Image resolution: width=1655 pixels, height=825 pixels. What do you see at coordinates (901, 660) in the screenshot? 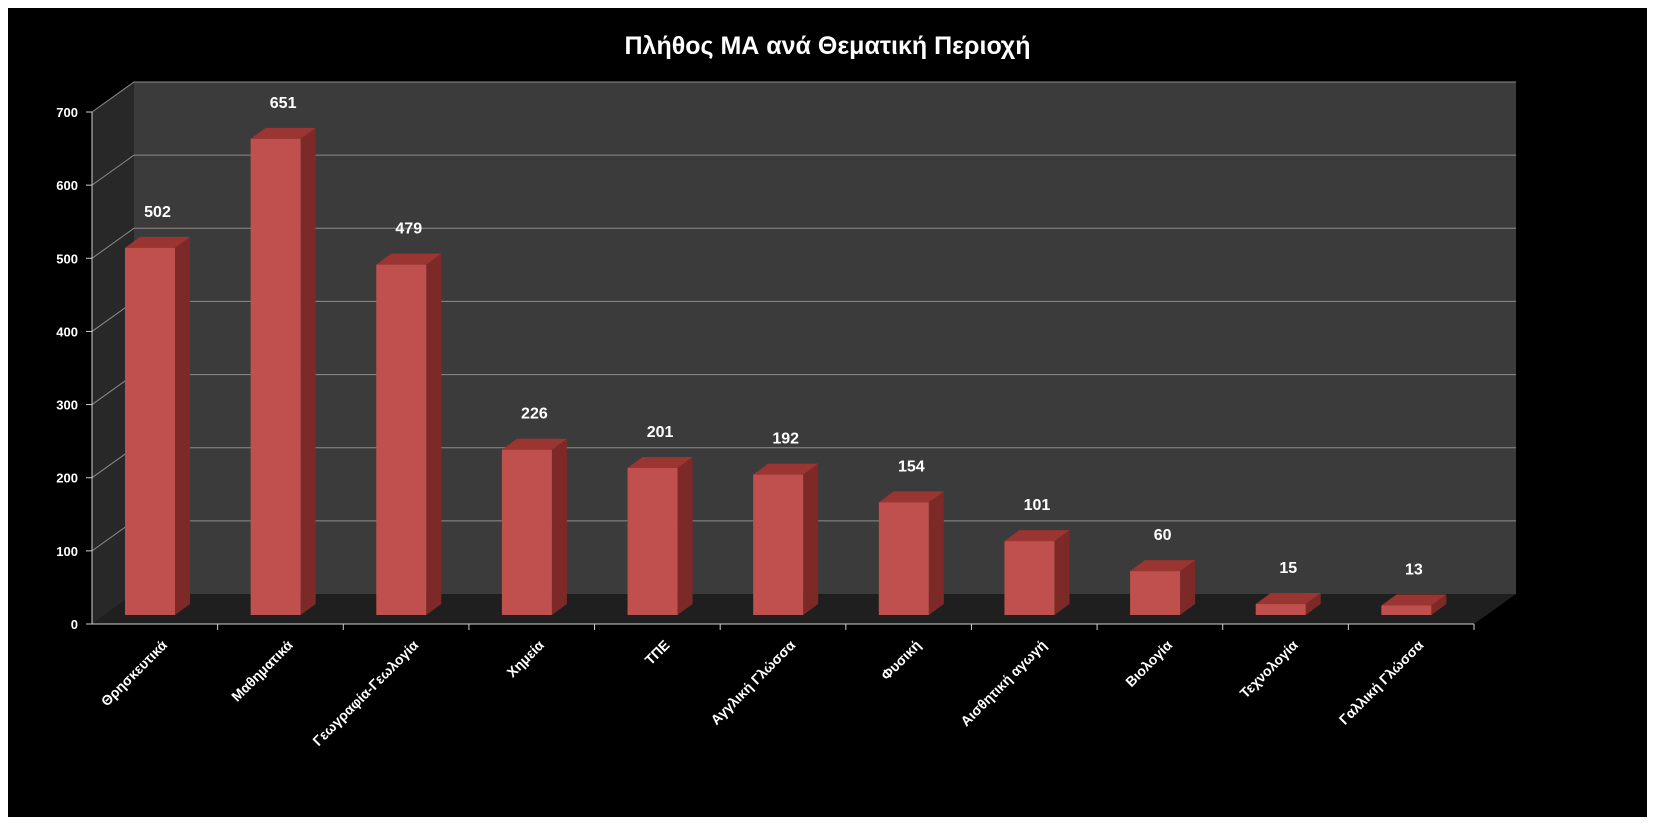
I see `x-category-label: Φυσική` at bounding box center [901, 660].